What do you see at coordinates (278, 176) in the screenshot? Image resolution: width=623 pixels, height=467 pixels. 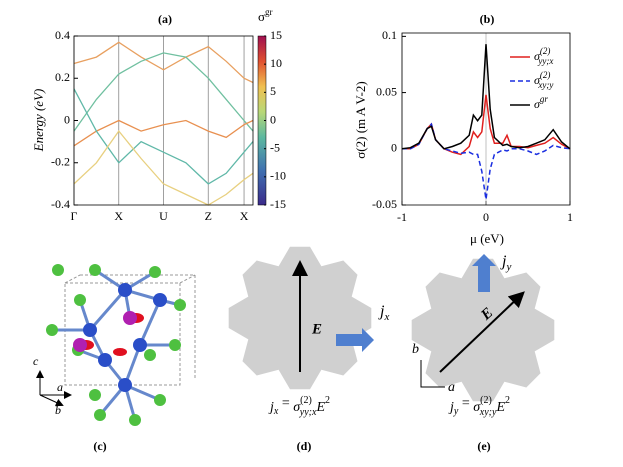 I see `colorbar-tick-label: -10` at bounding box center [278, 176].